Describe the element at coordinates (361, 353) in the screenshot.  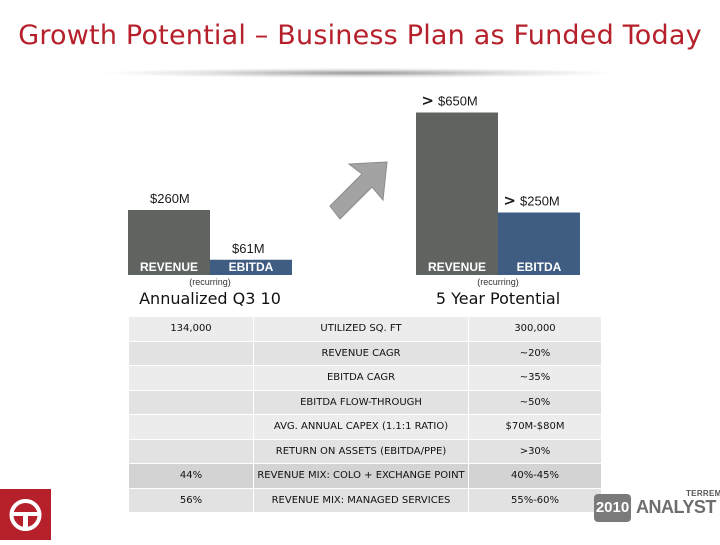
I see `row-metric: REVENUE CAGR` at that location.